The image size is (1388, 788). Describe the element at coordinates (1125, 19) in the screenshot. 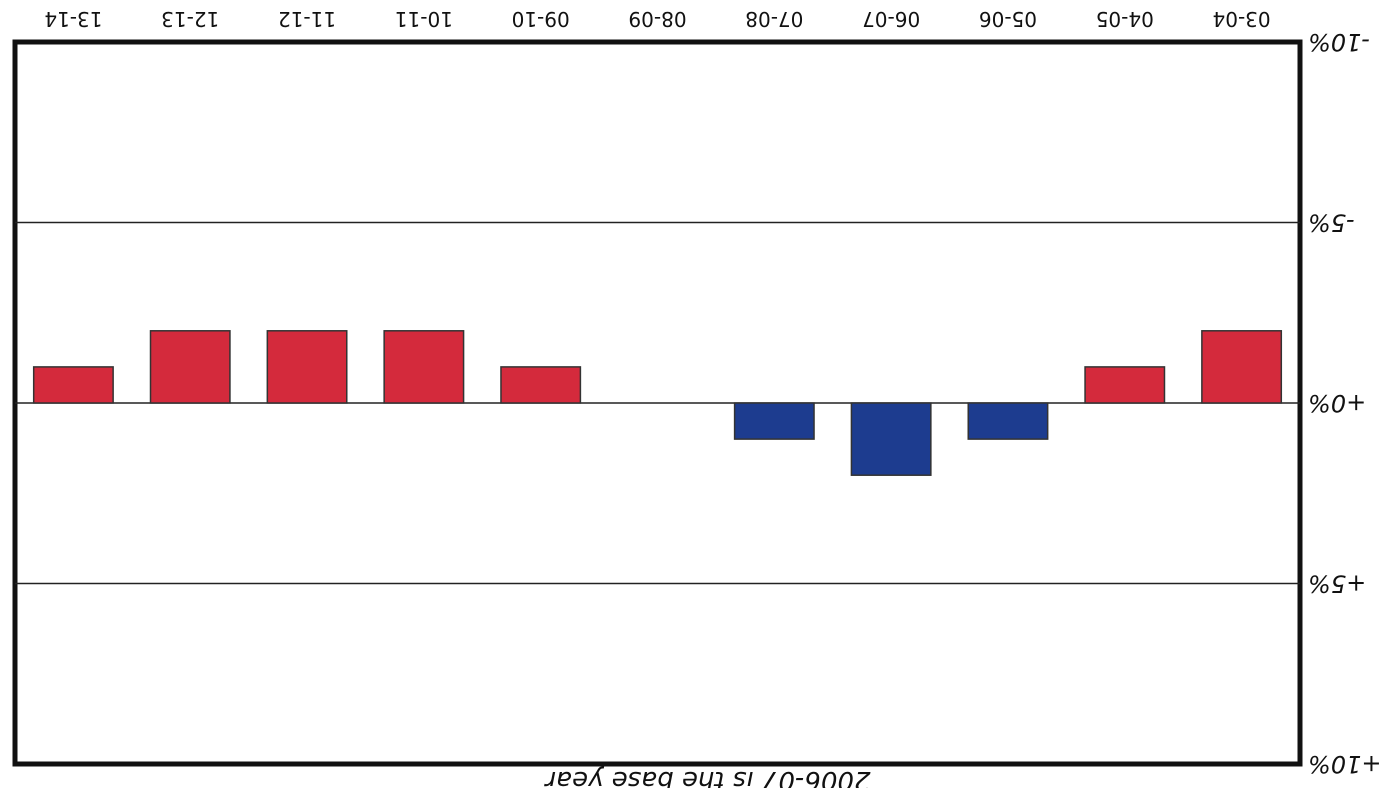

I see `x-tick-label: 04-05` at that location.